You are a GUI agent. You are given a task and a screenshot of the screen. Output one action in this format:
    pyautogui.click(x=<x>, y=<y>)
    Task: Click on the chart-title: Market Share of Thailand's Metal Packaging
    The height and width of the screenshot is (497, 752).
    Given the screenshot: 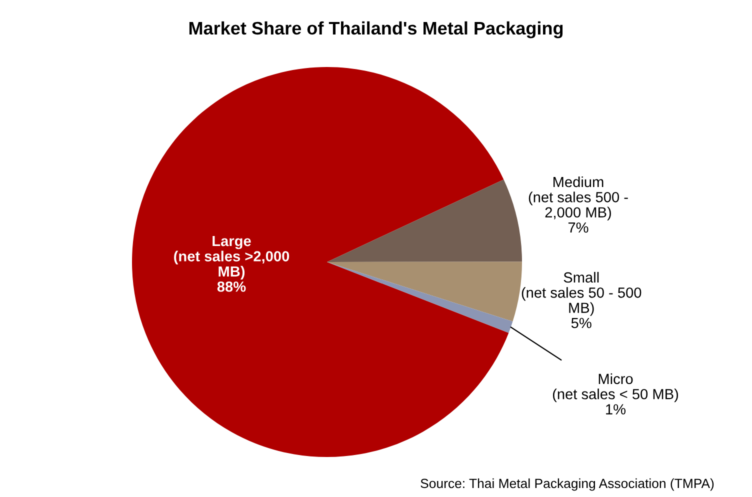 What is the action you would take?
    pyautogui.click(x=376, y=29)
    